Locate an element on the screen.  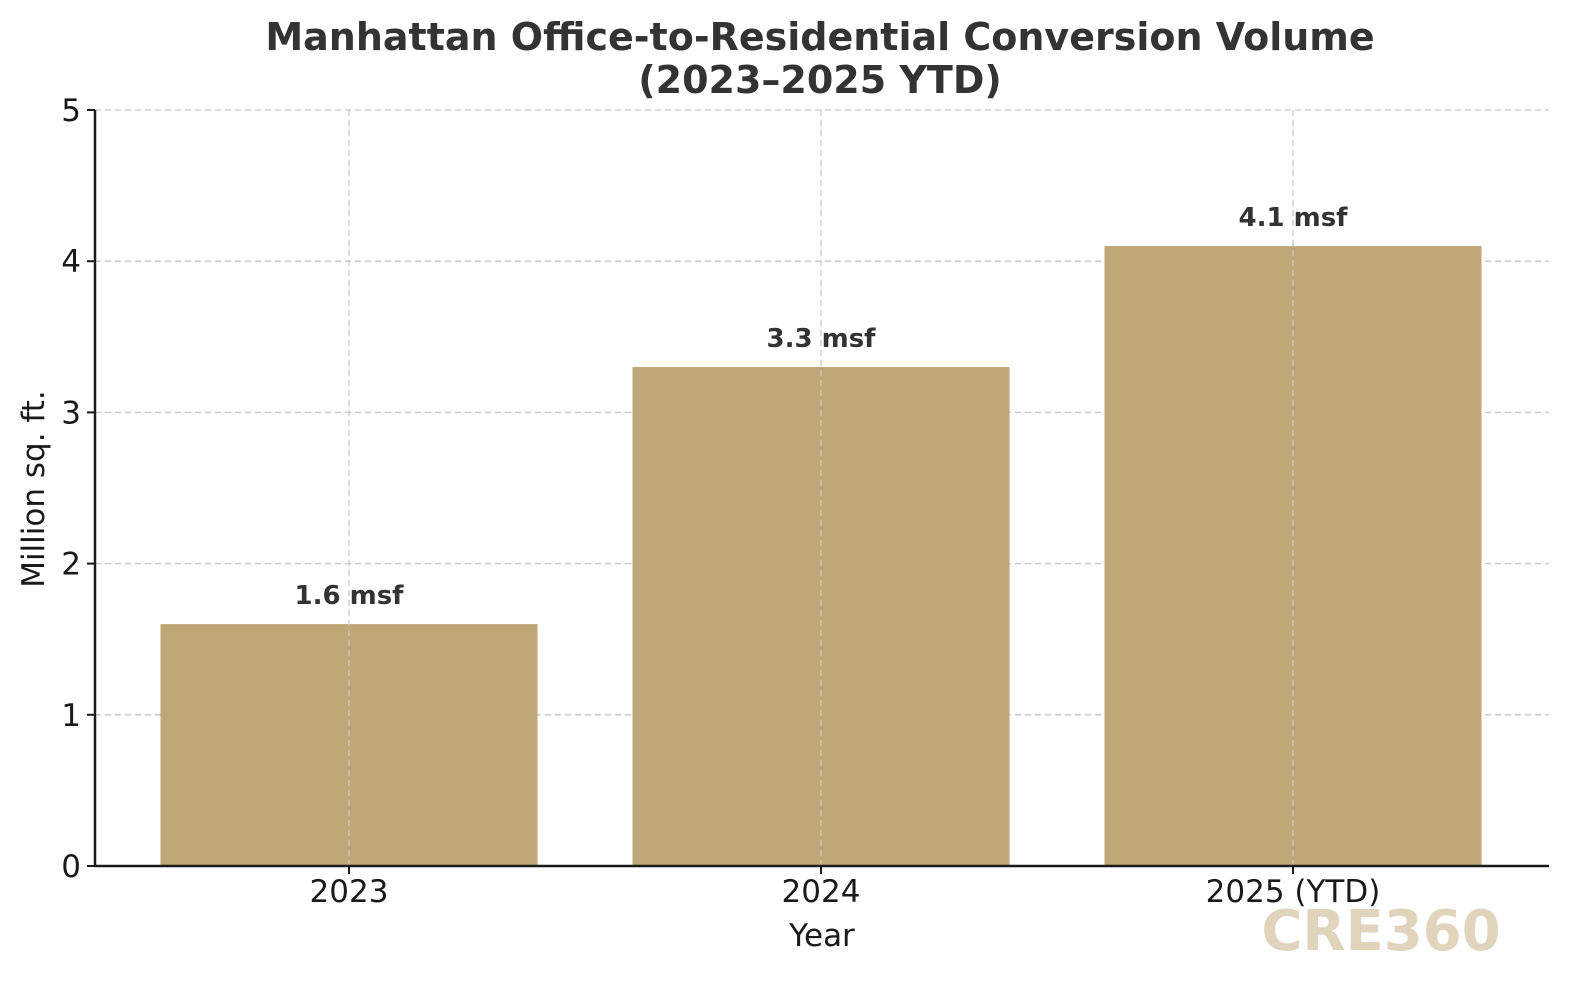
x-tick-label: 2025 (YTD) is located at coordinates (1293, 892).